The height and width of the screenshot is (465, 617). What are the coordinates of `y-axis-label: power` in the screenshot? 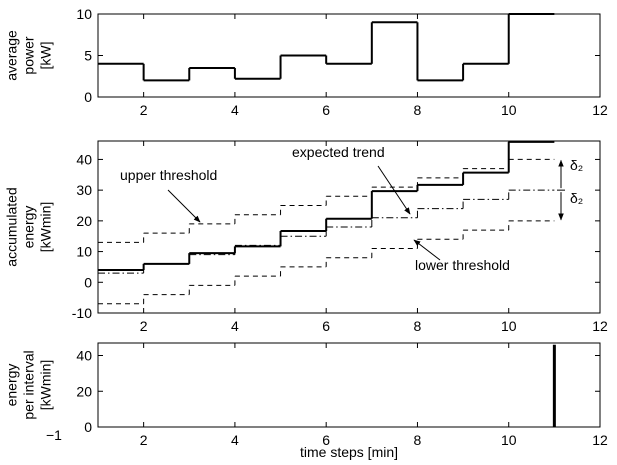 It's located at (29, 55).